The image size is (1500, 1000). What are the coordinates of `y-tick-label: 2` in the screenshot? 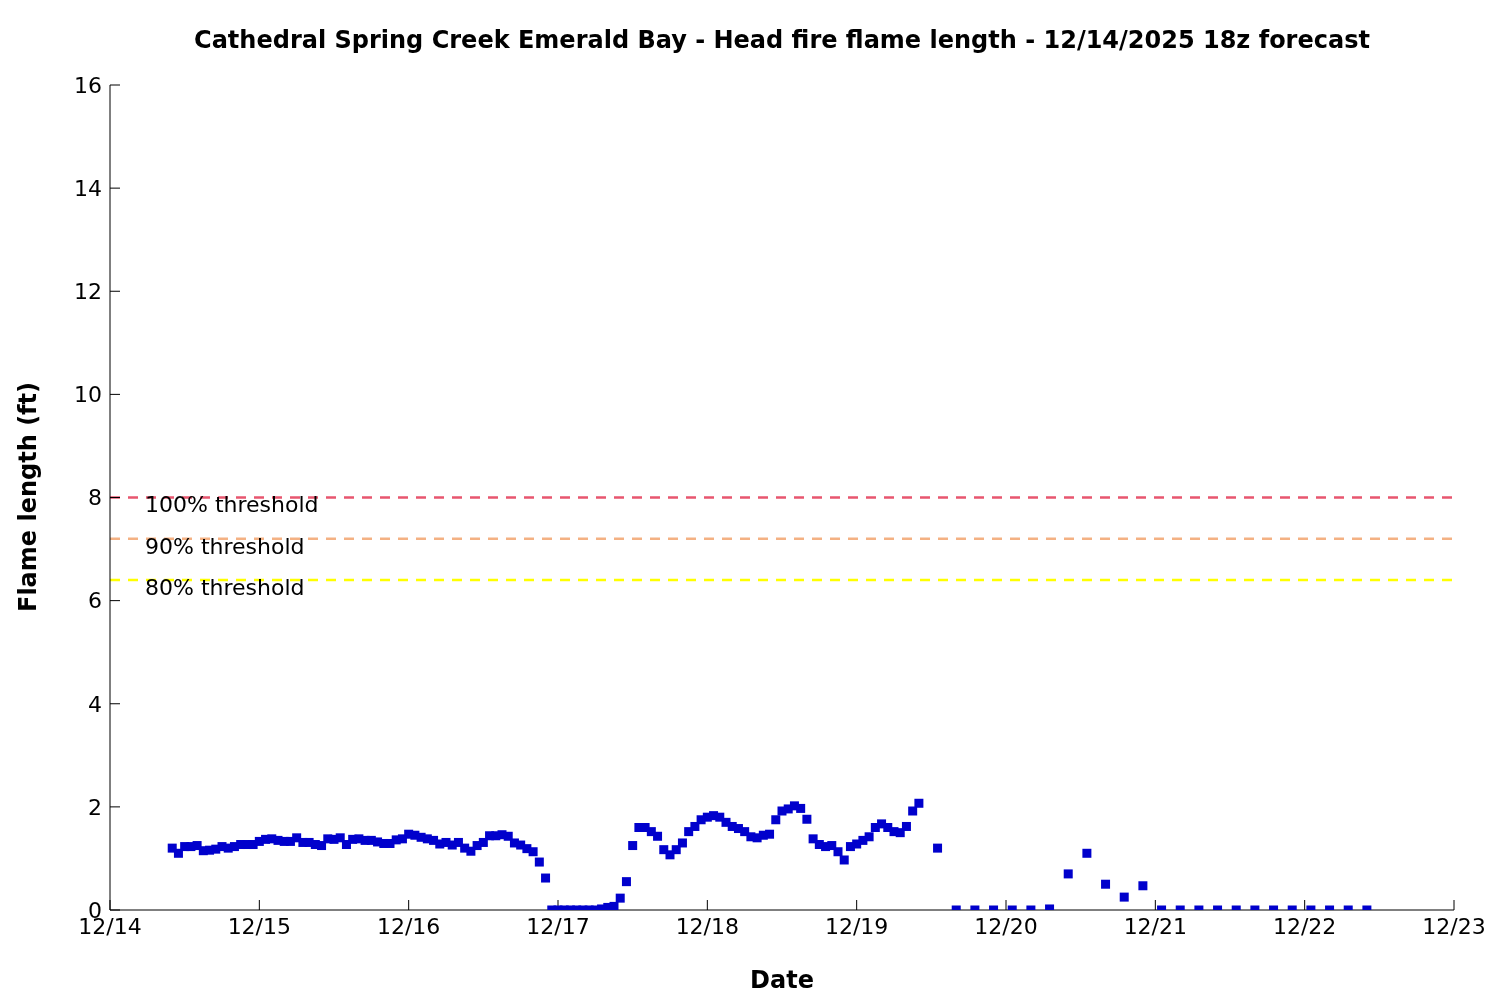 It's located at (95, 807).